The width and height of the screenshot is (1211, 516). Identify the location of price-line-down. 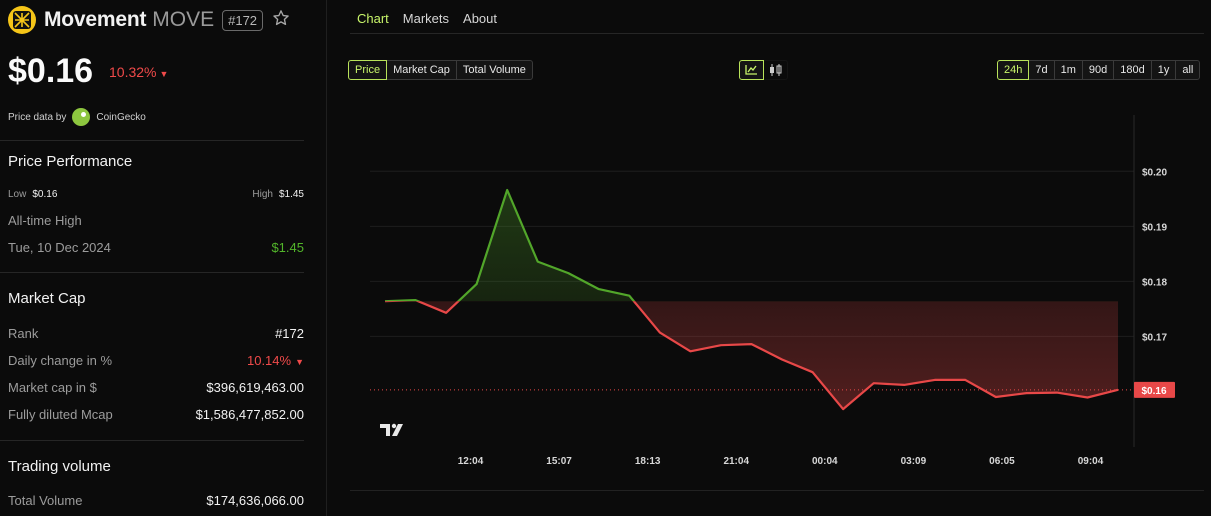
(751, 356).